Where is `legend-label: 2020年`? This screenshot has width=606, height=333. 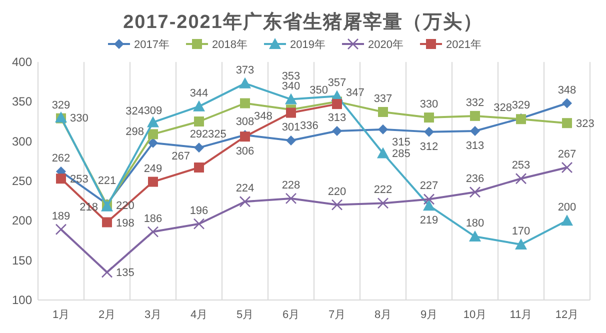
legend-label: 2020年 is located at coordinates (386, 45).